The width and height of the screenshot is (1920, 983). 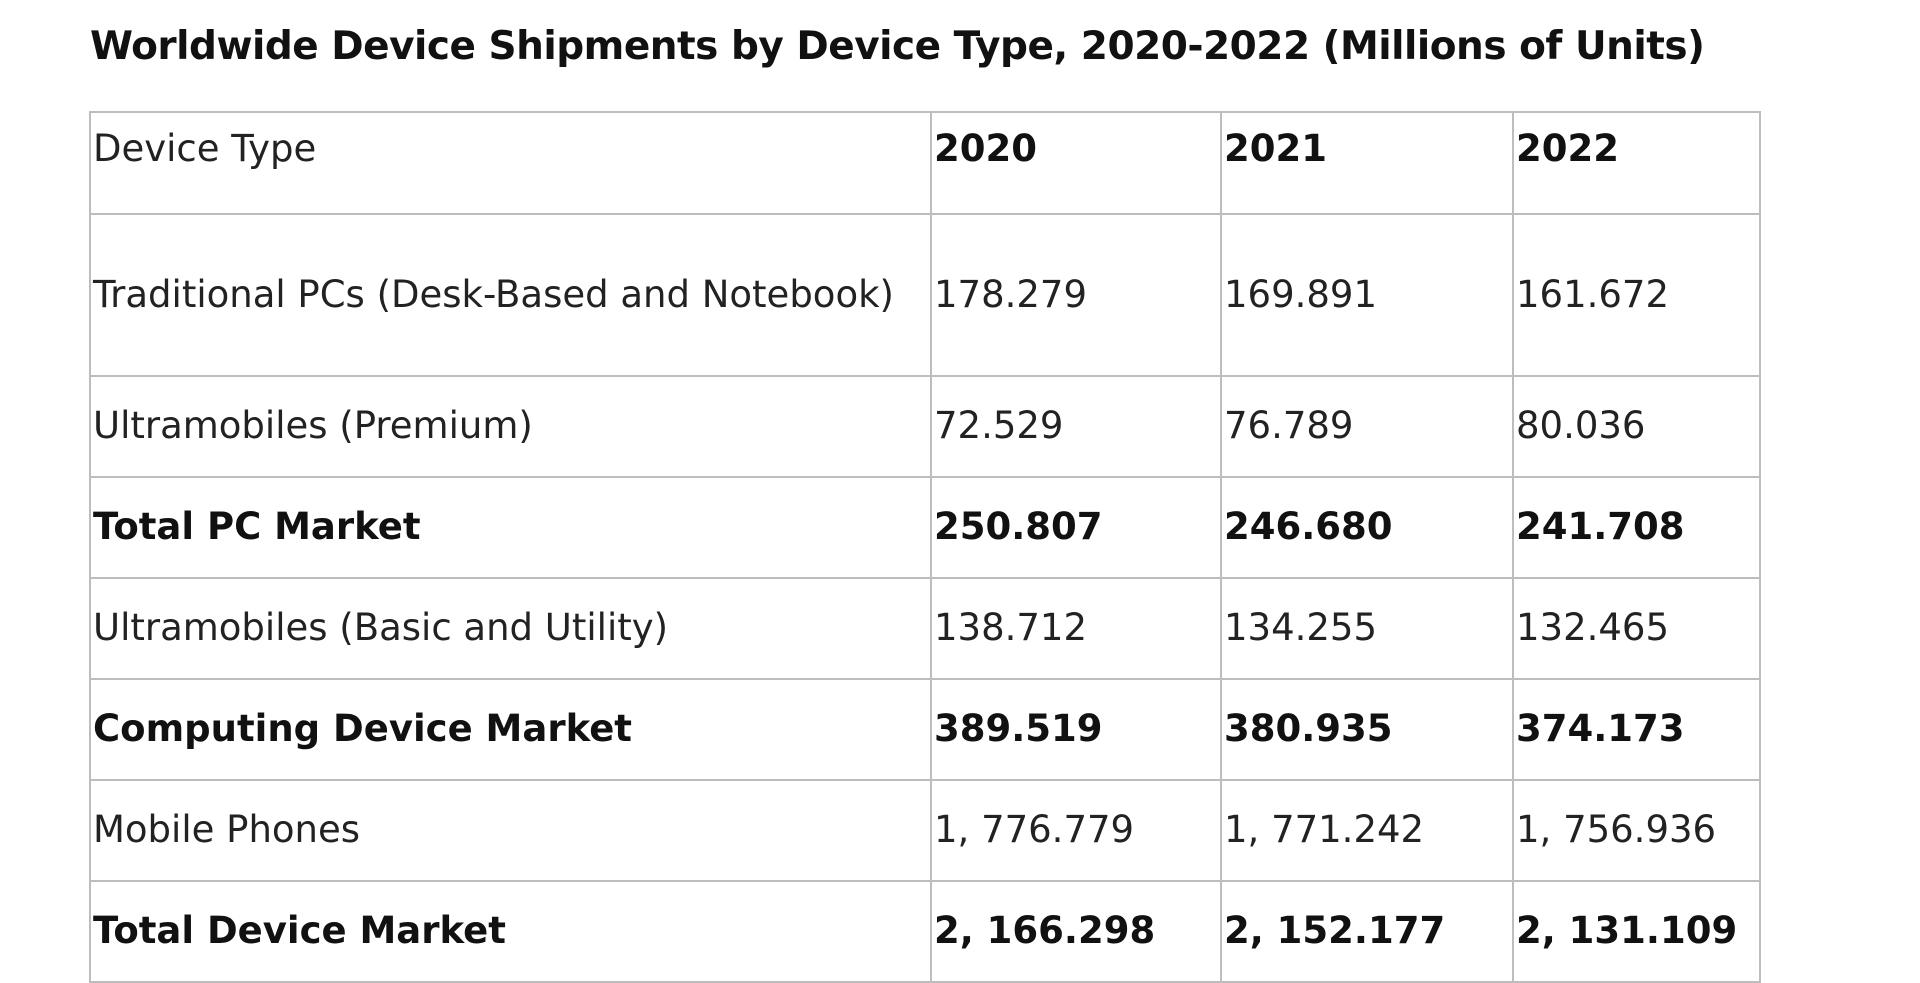 What do you see at coordinates (1367, 295) in the screenshot?
I see `cell-2021: 169.891` at bounding box center [1367, 295].